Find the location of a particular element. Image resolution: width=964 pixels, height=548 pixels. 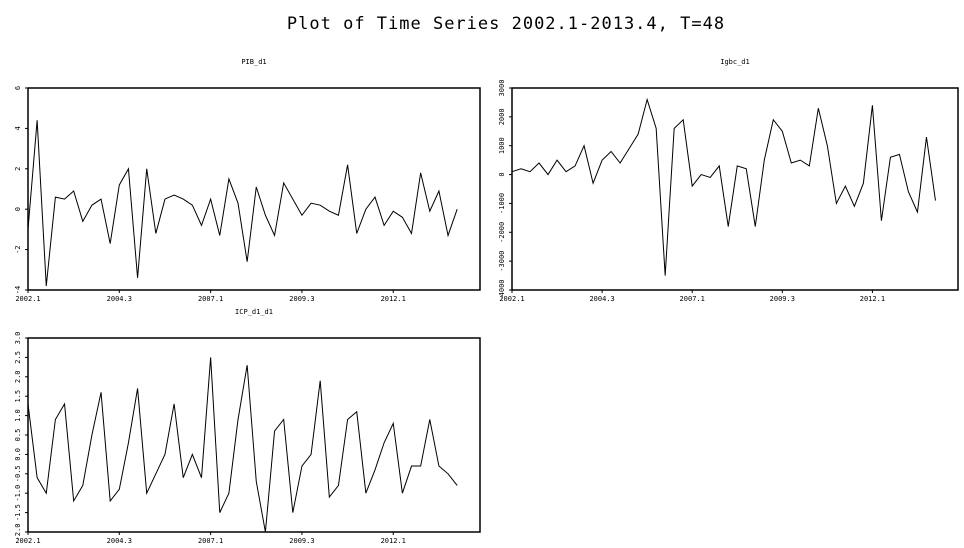

subplot-title: ICP_d1_d1 is located at coordinates (254, 312).